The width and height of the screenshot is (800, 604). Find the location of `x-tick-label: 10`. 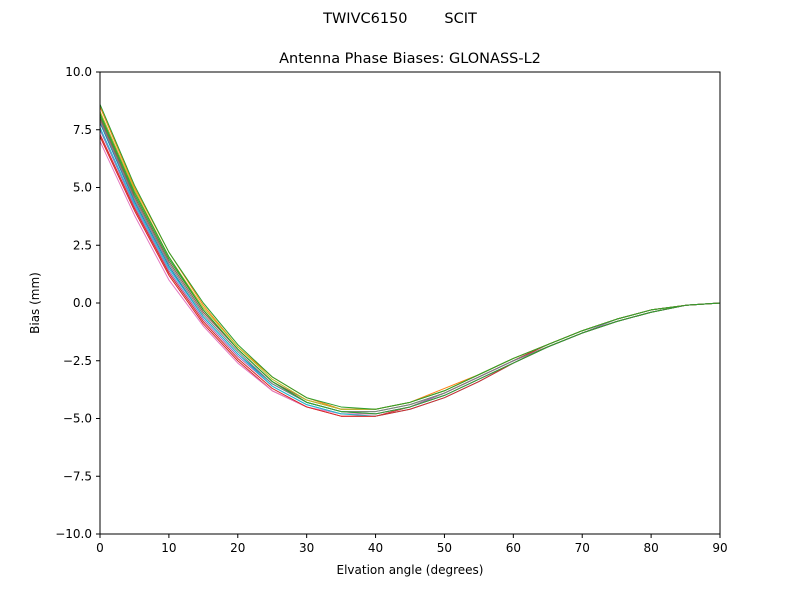

x-tick-label: 10 is located at coordinates (168, 548).